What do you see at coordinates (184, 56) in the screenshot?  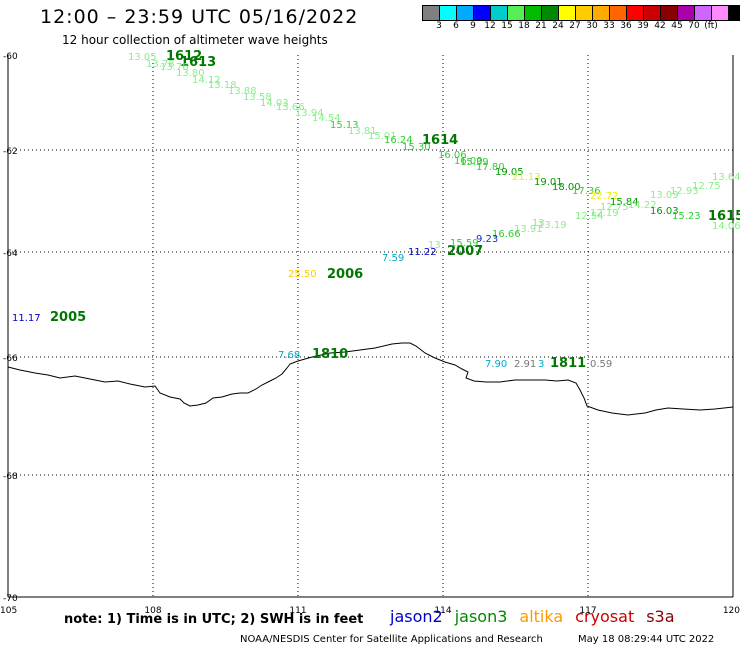 I see `track-label: 1612` at bounding box center [184, 56].